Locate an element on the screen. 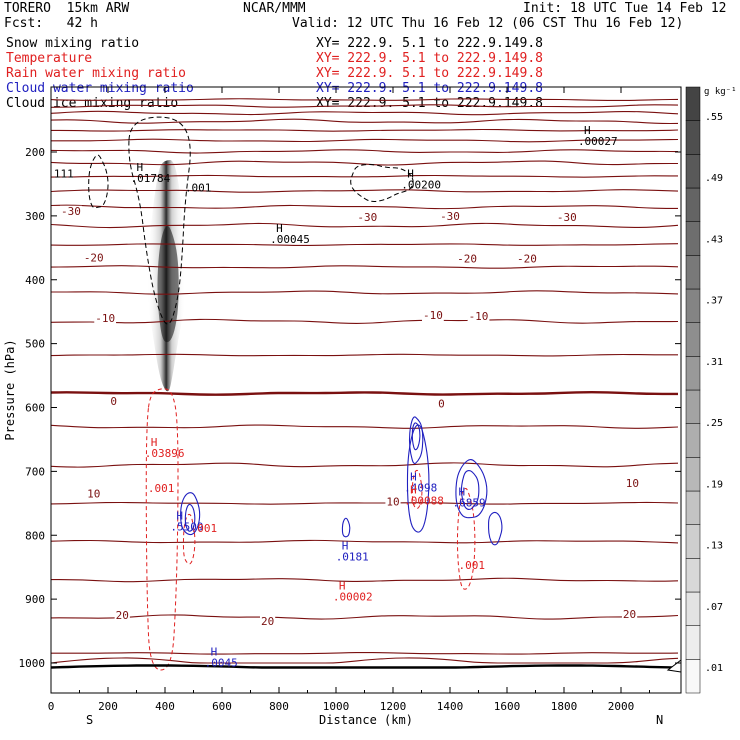  x-tick-label: 1200 is located at coordinates (393, 706).